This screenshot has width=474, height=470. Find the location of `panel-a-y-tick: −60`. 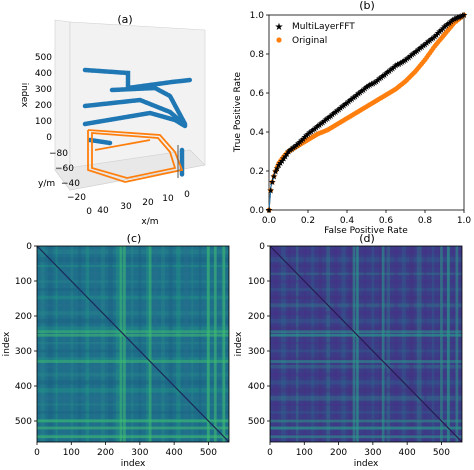

panel-a-y-tick: −60 is located at coordinates (64, 169).